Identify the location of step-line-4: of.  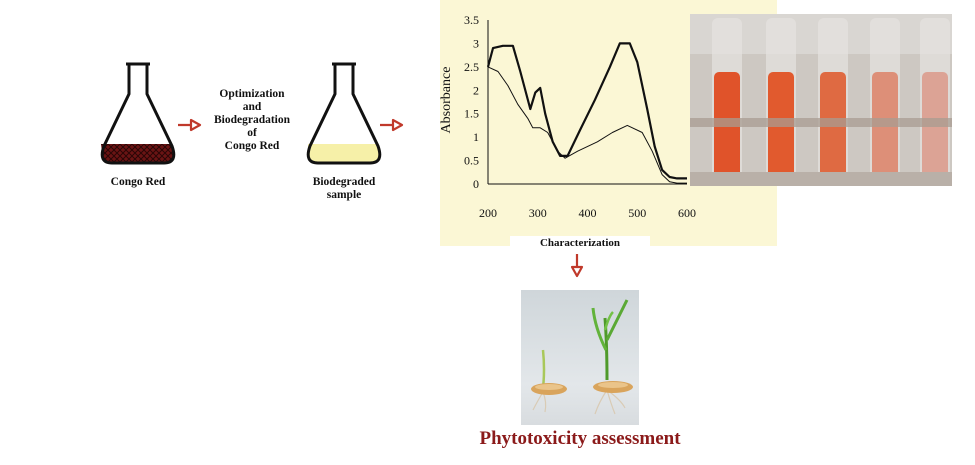
(252, 133).